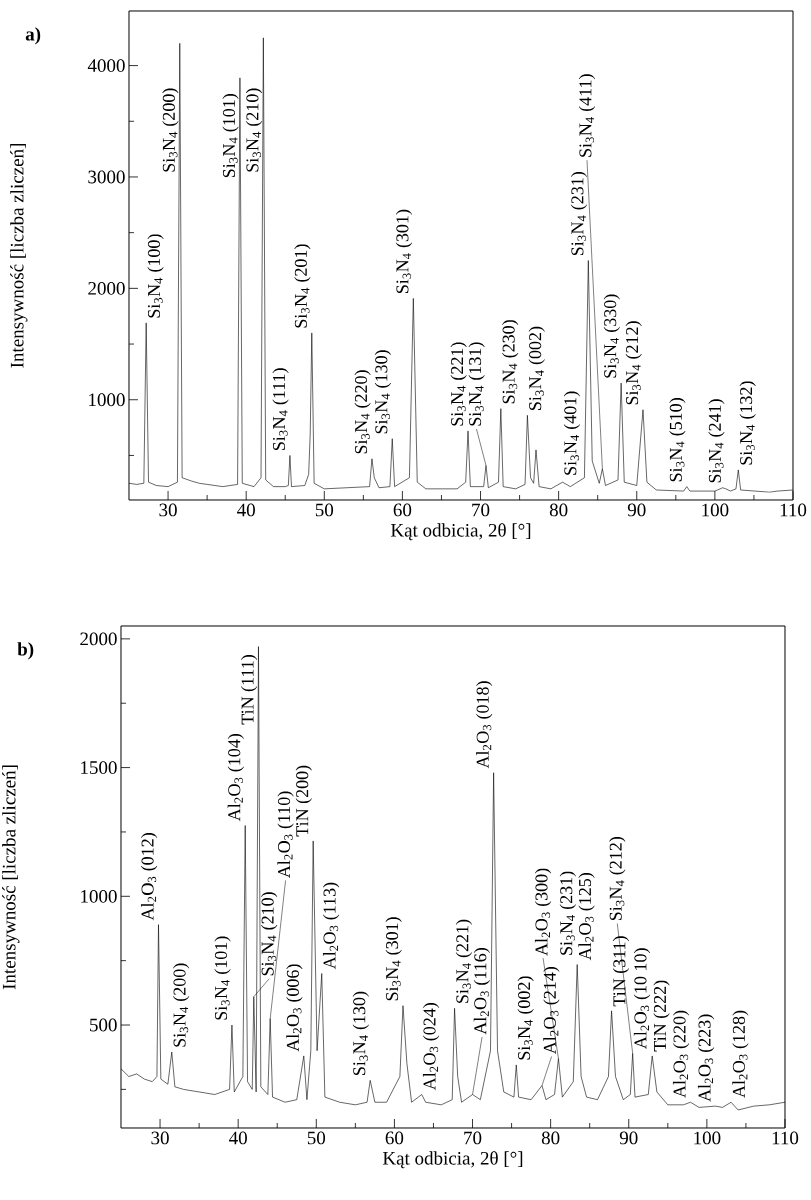  I want to click on annotation: Al$_{2}$O$_{3}$ (006), so click(294, 1008).